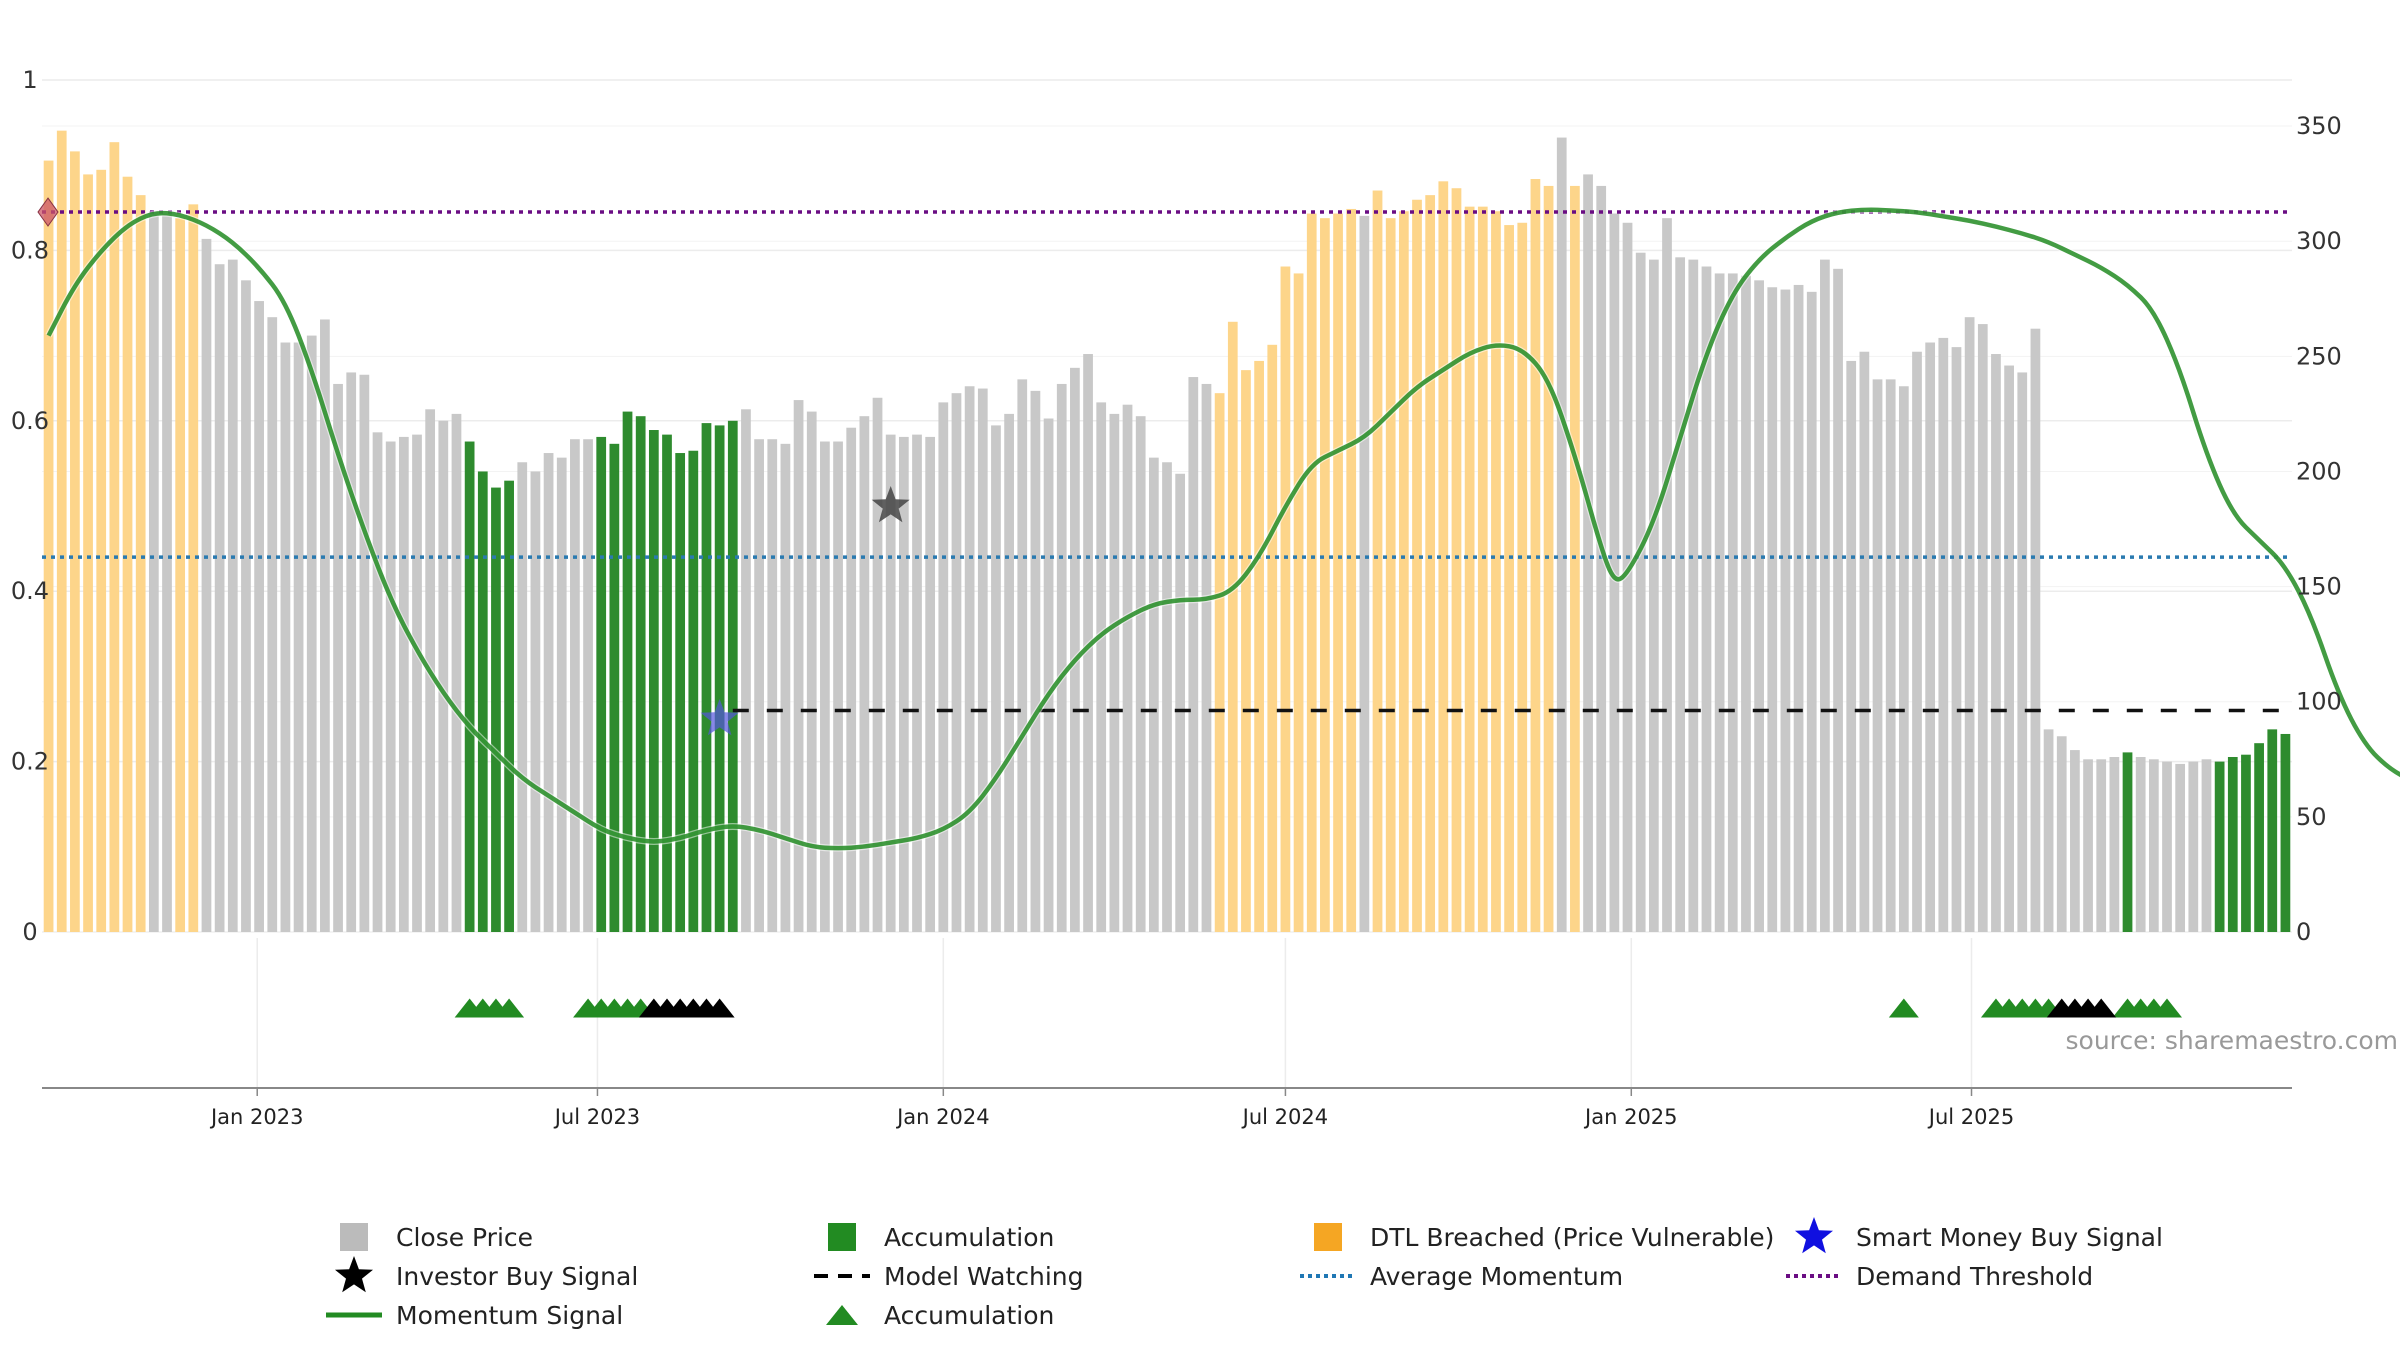 The width and height of the screenshot is (2400, 1350). Describe the element at coordinates (940, 1315) in the screenshot. I see `legend-entry: Accumulation` at that location.